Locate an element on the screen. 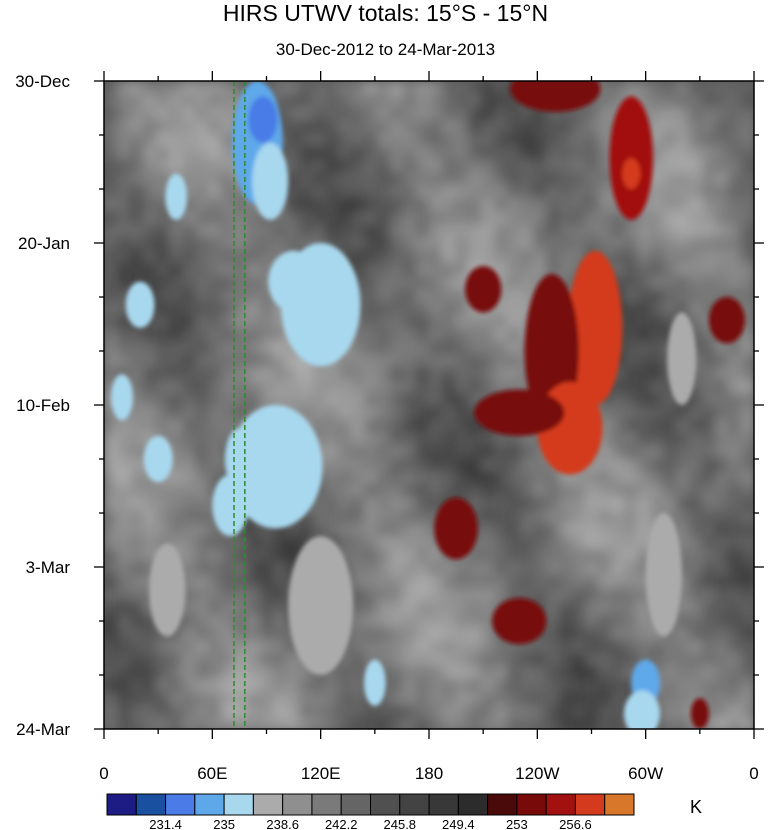 The height and width of the screenshot is (830, 771). x-tick-label: 120E is located at coordinates (321, 773).